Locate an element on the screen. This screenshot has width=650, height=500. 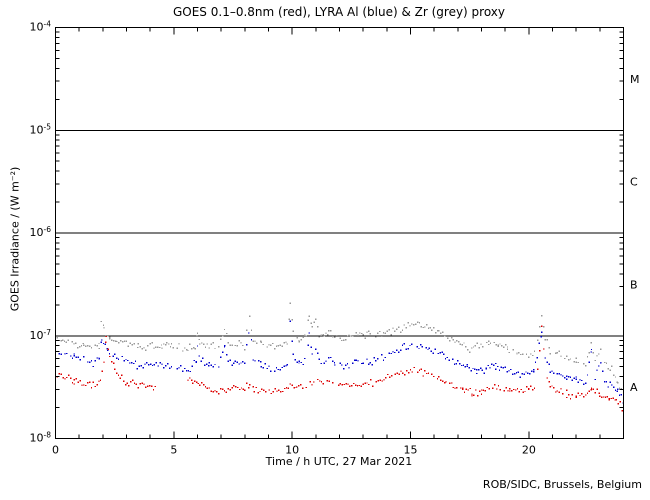
y-tick-label: 10⁻⁶ is located at coordinates (41, 232).